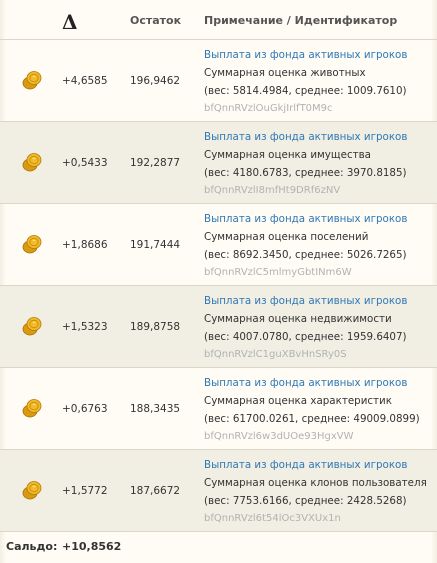  What do you see at coordinates (32, 546) in the screenshot?
I see `balance-label: Сальдо:` at bounding box center [32, 546].